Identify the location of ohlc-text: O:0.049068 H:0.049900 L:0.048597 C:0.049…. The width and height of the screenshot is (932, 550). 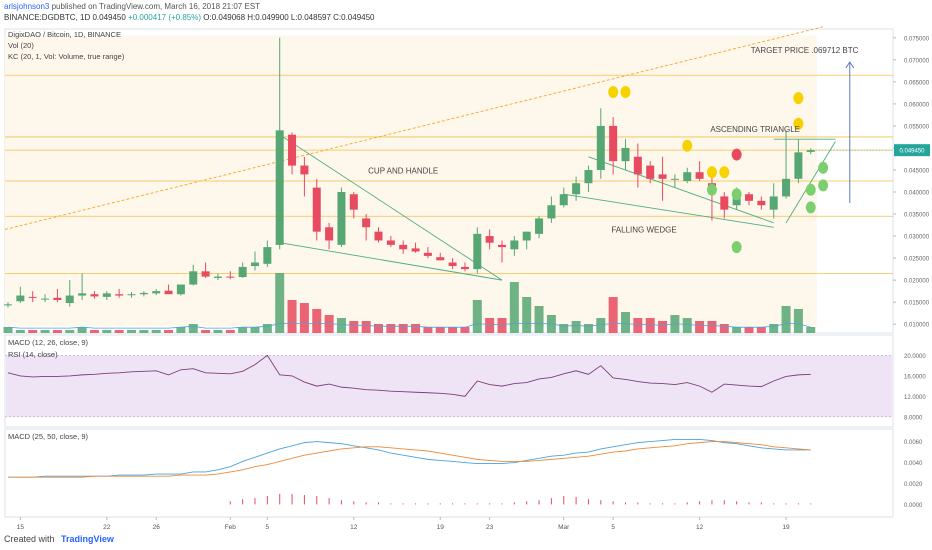
(289, 17).